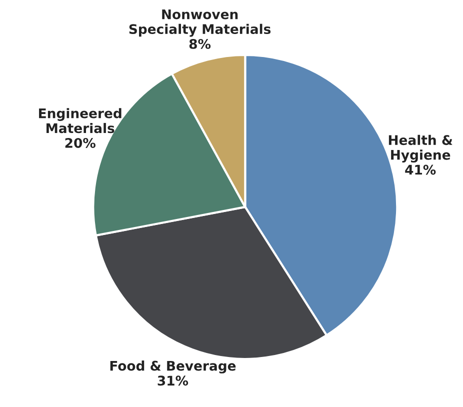 This screenshot has height=407, width=463. Describe the element at coordinates (173, 367) in the screenshot. I see `slice-label: Food & Beverage` at that location.